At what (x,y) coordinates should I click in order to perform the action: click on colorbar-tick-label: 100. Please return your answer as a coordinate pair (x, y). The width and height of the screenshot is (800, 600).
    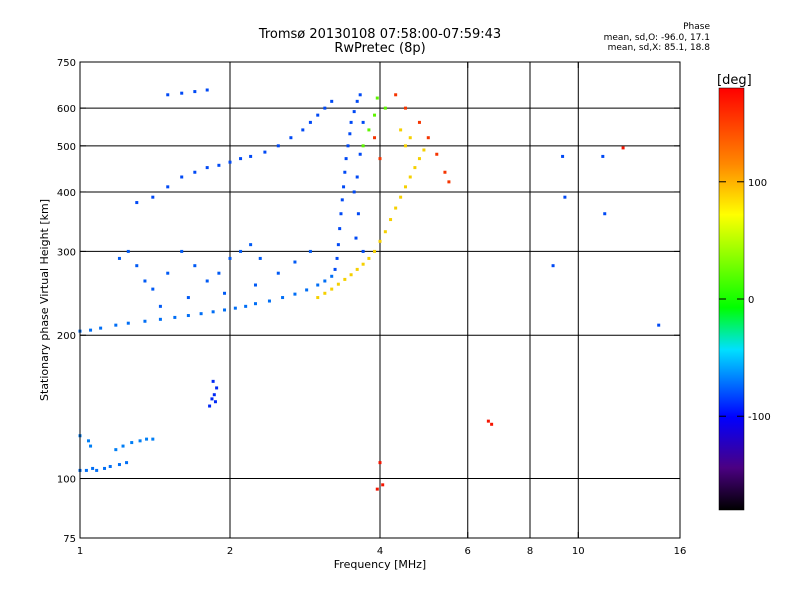
    Looking at the image, I should click on (757, 183).